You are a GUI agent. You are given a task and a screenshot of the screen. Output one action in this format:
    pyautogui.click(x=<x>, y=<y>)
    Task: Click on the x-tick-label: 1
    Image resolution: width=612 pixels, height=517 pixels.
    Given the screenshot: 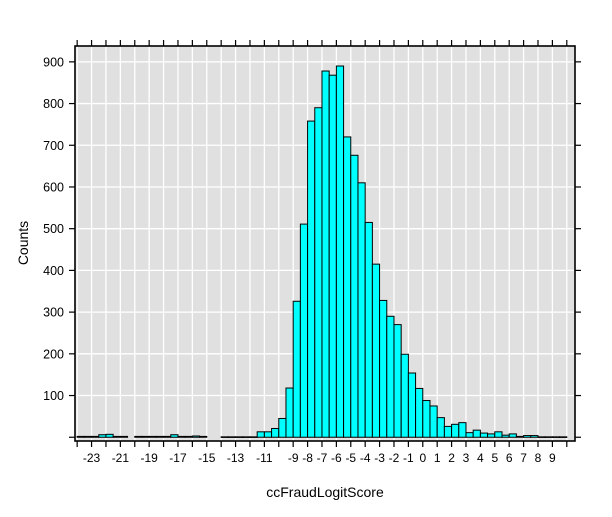 What is the action you would take?
    pyautogui.click(x=437, y=458)
    